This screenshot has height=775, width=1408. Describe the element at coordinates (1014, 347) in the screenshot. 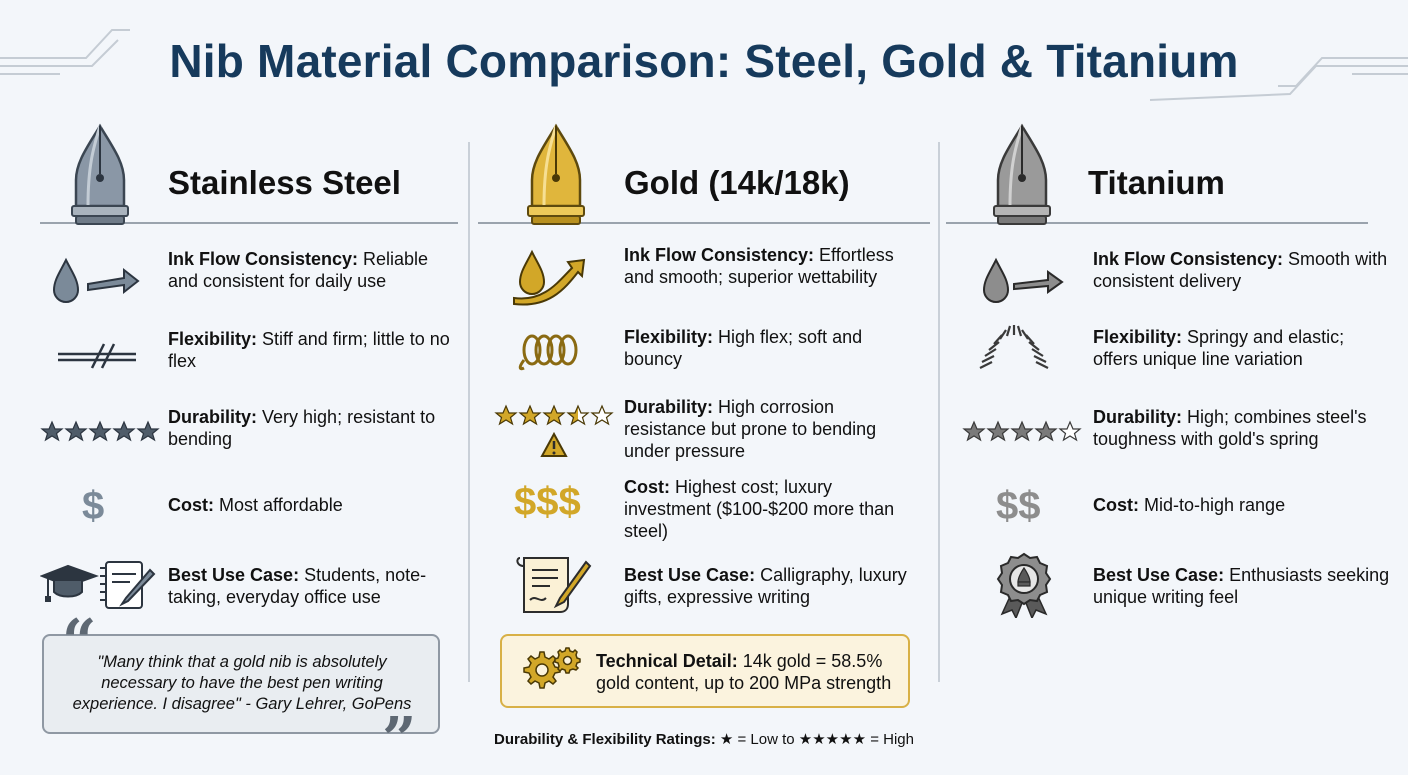

I see `spring-arc-icon` at that location.